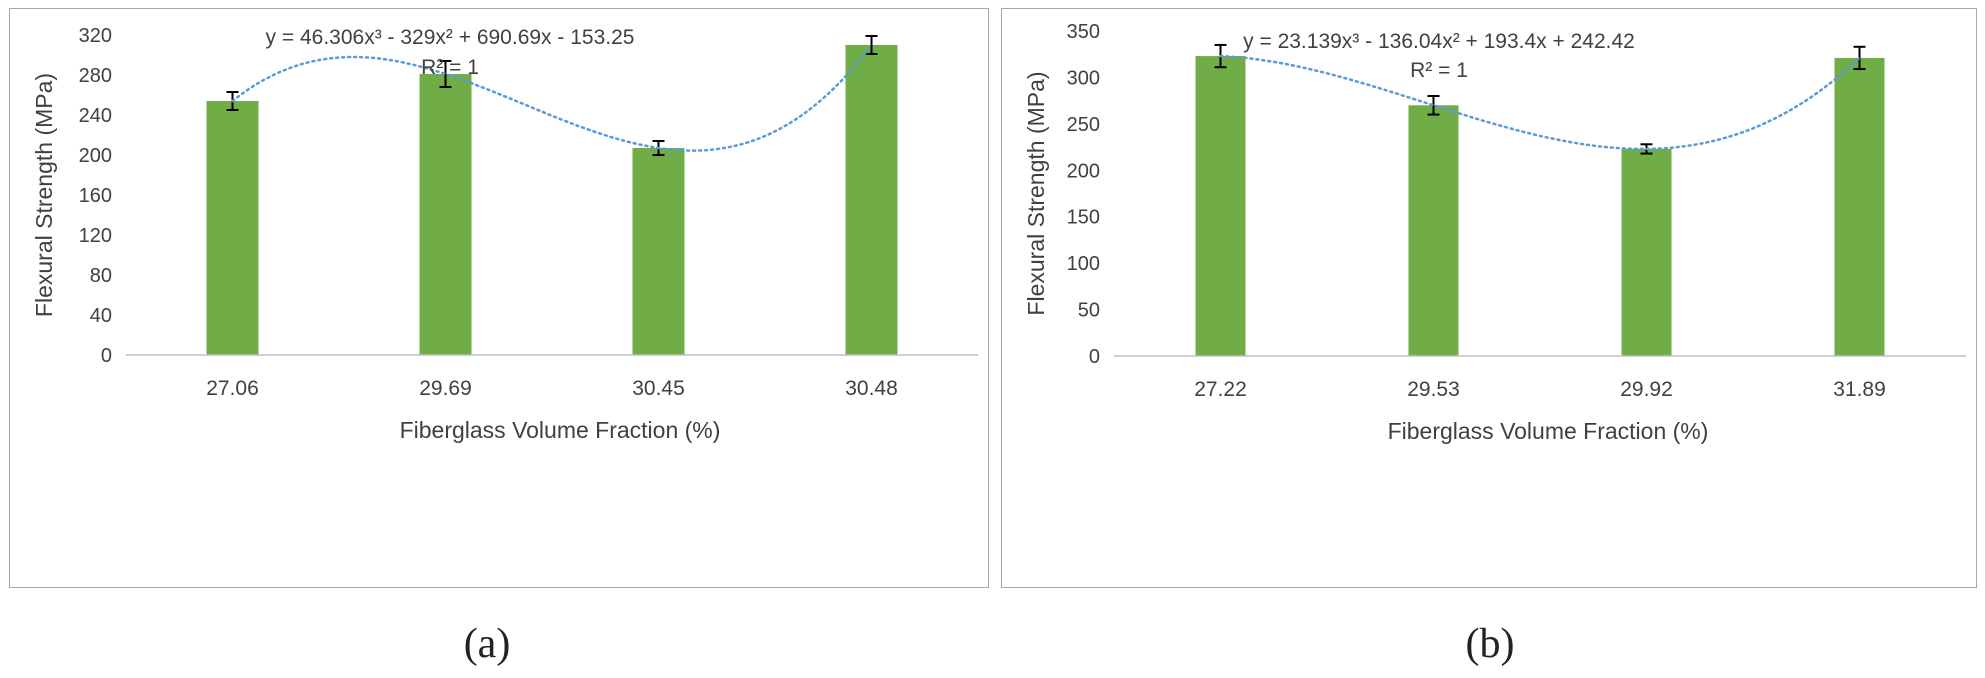  What do you see at coordinates (101, 316) in the screenshot?
I see `y-tick-label: 40` at bounding box center [101, 316].